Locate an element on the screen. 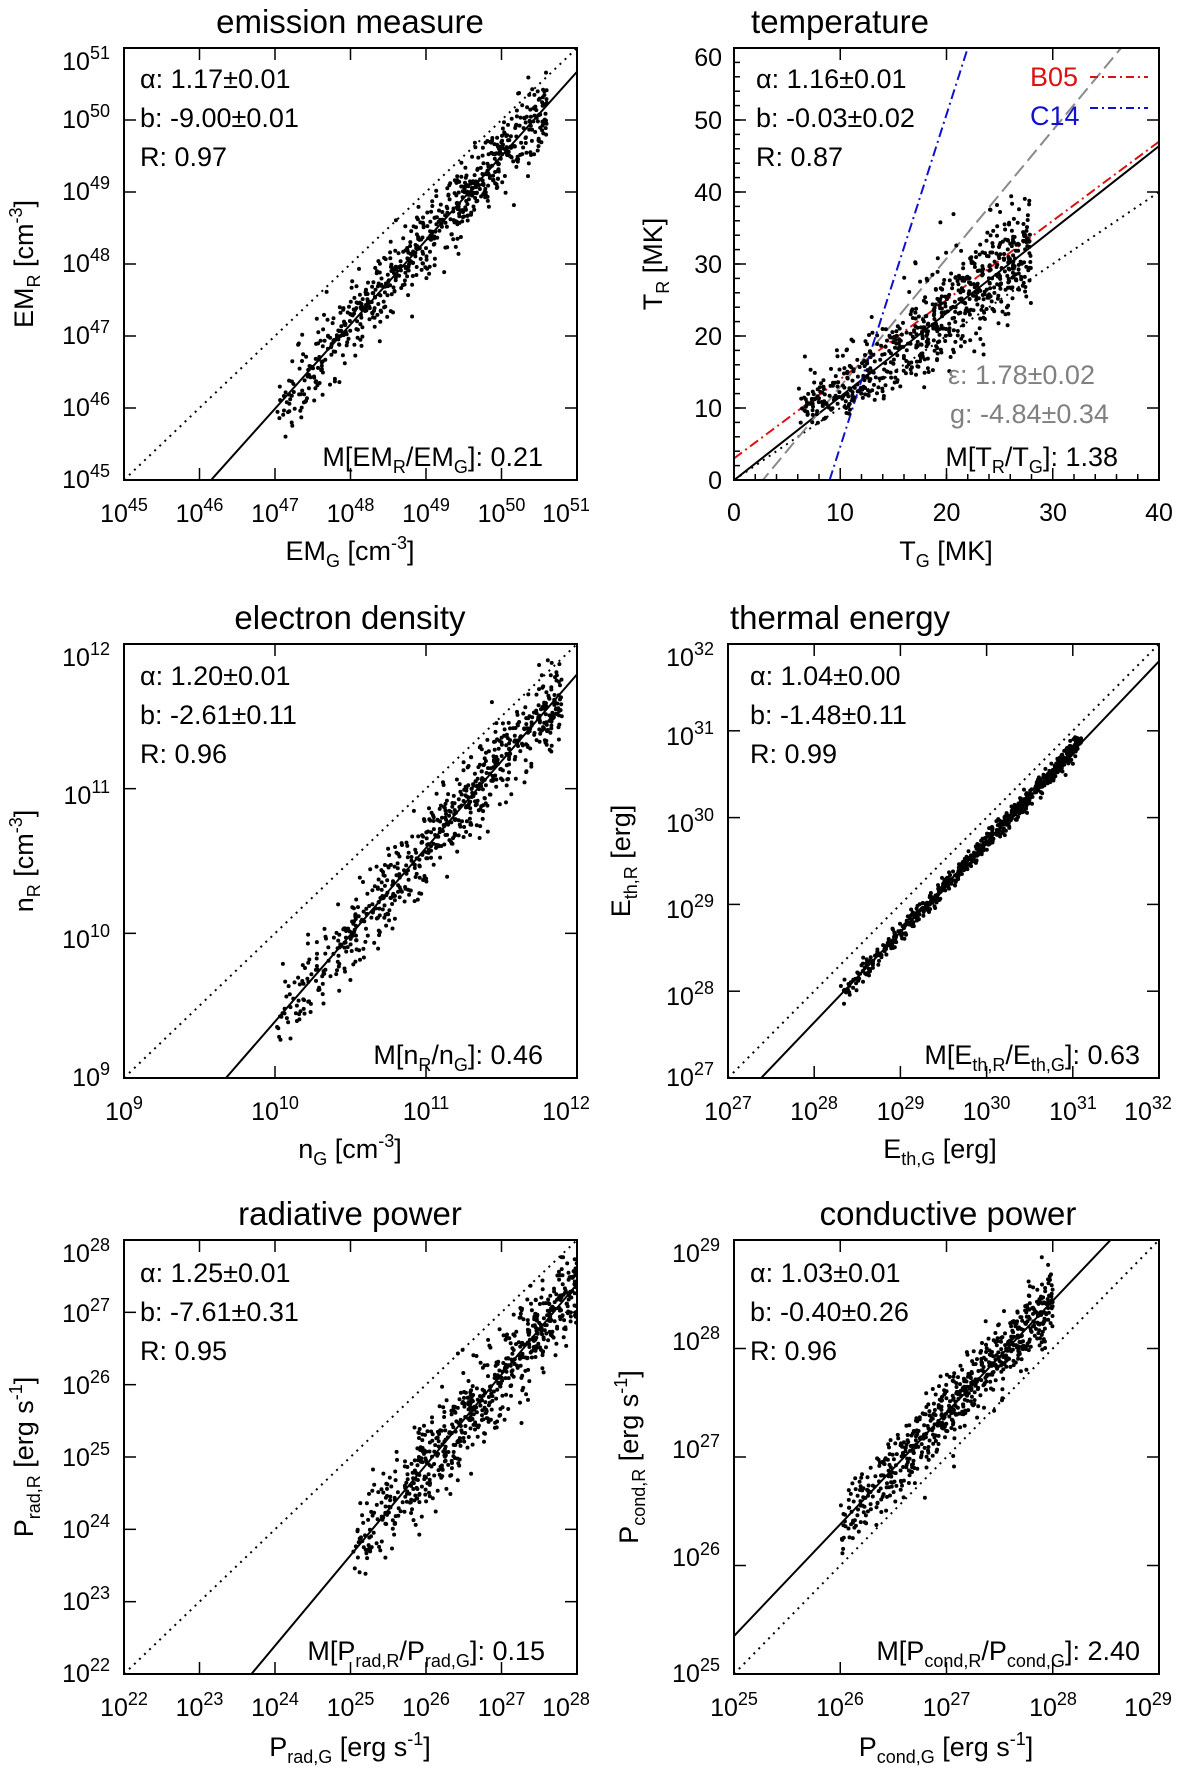  label-subscript: rad,G is located at coordinates (309, 1757).